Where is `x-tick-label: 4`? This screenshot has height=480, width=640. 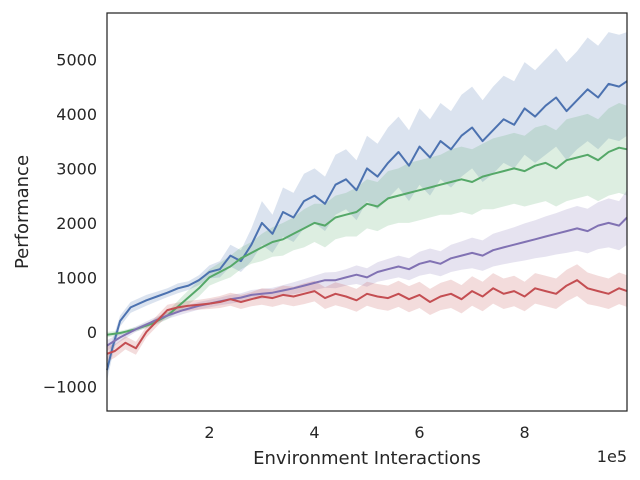
x-tick-label: 4 is located at coordinates (314, 432).